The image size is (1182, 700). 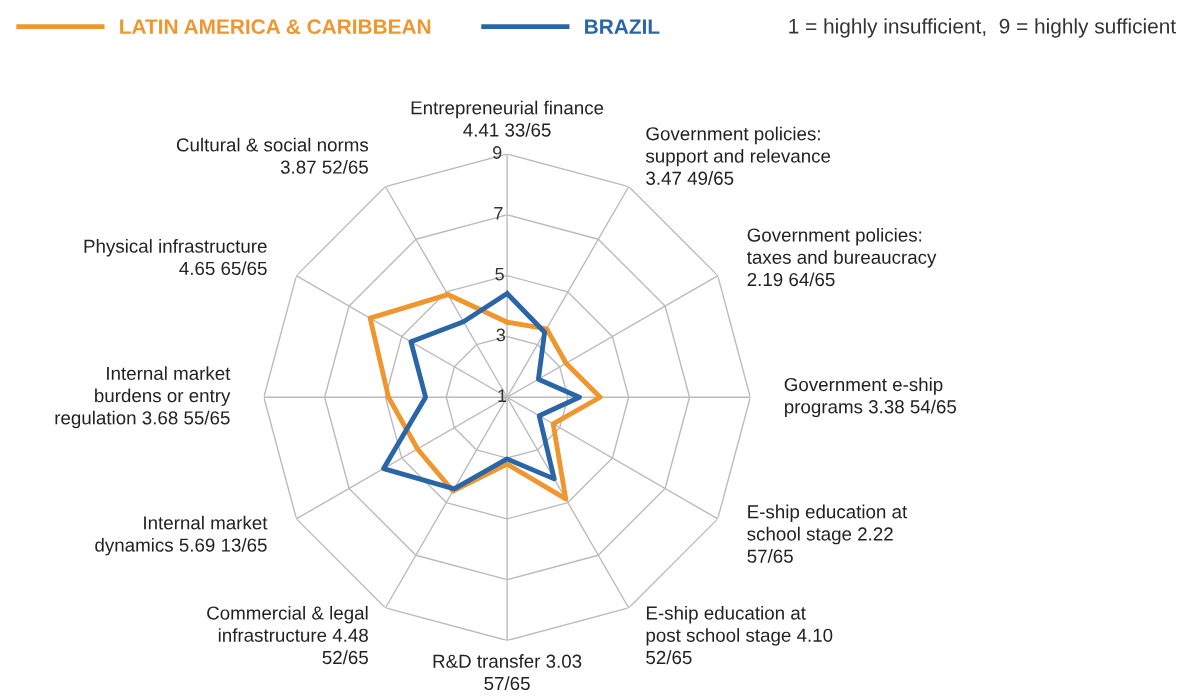 I want to click on spoke-label: Government policies: support and relevance 3.47 49/65, so click(x=738, y=155).